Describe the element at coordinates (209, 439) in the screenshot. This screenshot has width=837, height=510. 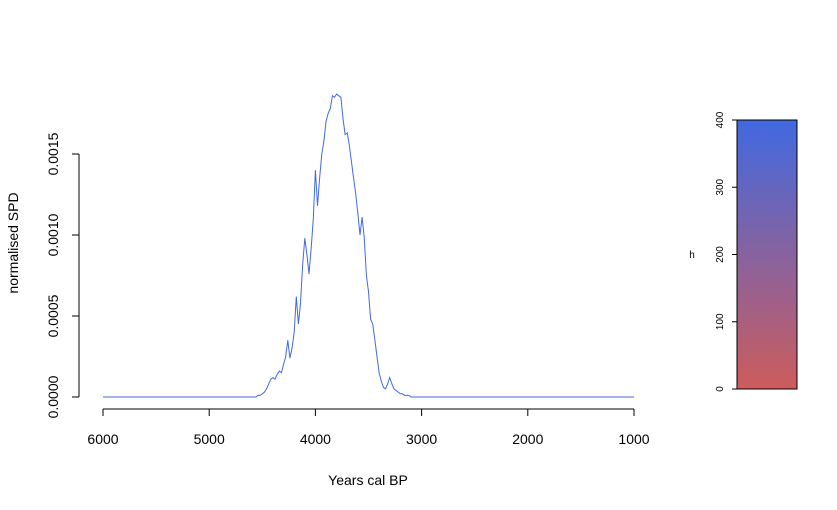
I see `x-tick-label: 5000` at that location.